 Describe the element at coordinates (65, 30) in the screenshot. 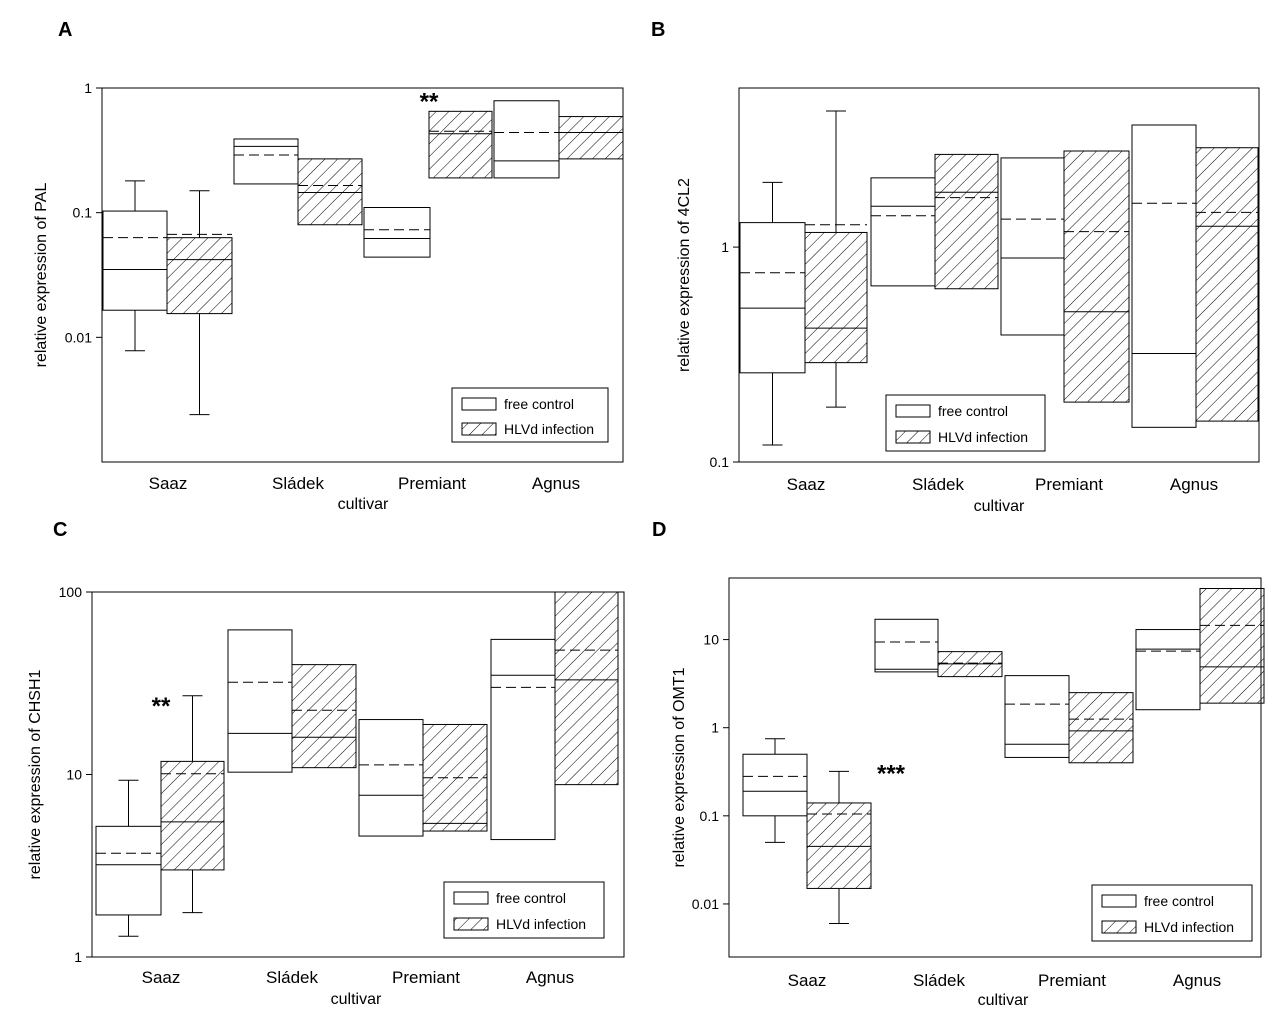

I see `panel-letter: A` at that location.